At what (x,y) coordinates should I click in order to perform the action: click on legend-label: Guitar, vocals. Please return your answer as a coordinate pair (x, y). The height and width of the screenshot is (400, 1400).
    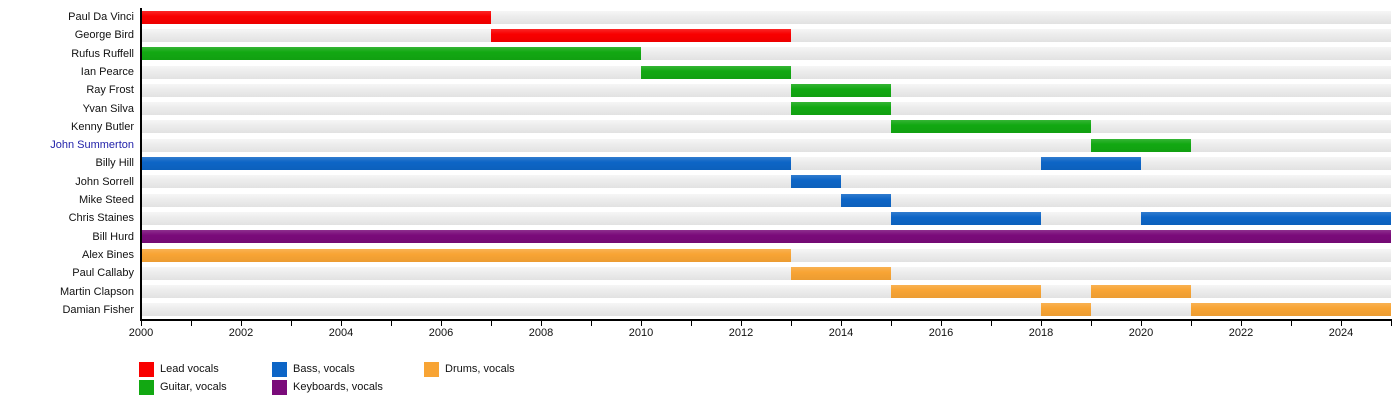
    Looking at the image, I should click on (193, 386).